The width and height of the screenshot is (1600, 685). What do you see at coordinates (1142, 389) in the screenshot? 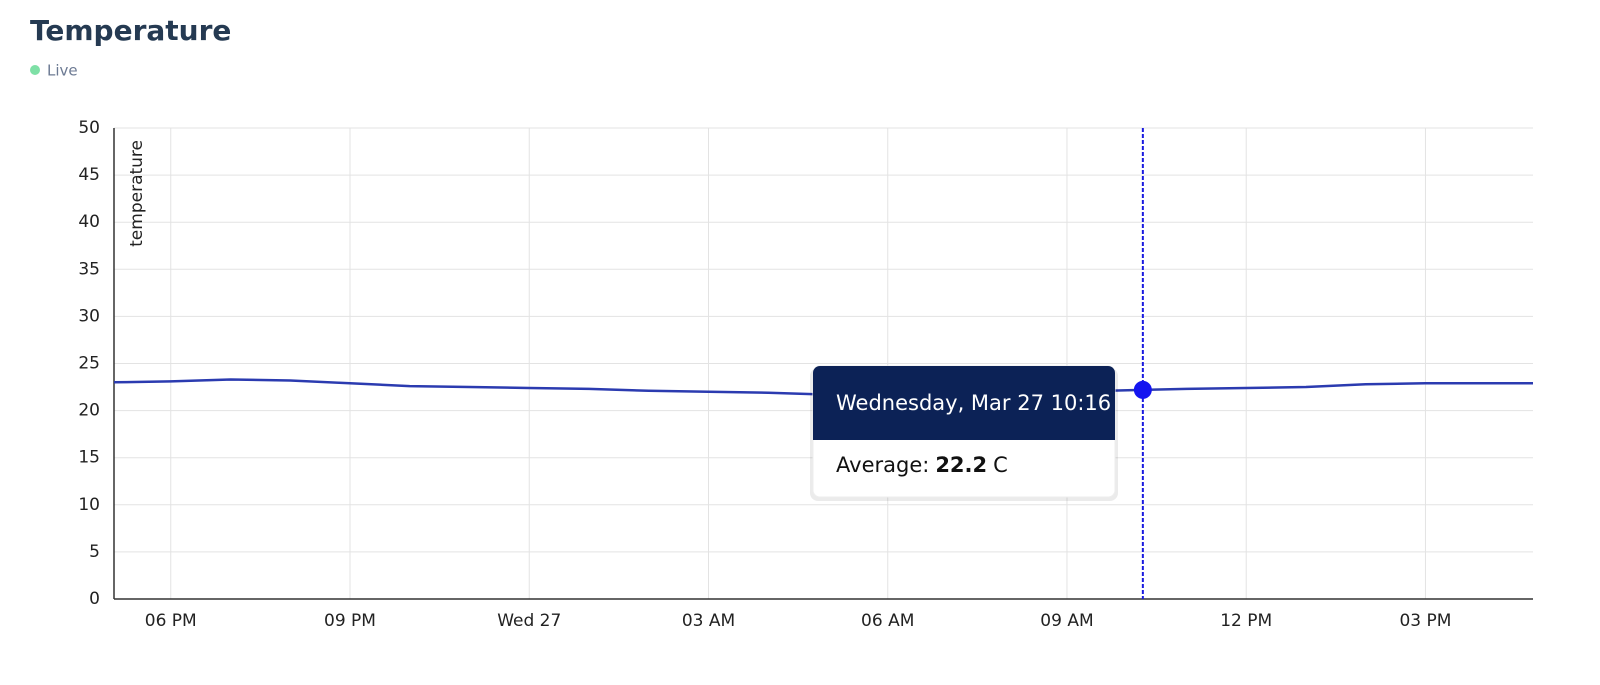
I see `hover-point` at bounding box center [1142, 389].